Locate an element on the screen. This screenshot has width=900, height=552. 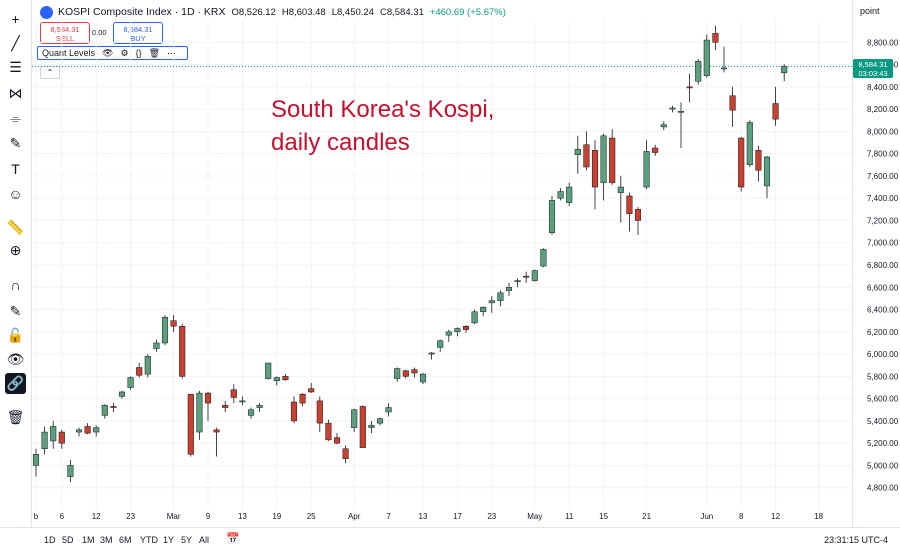
x-tick-label: 8 is located at coordinates (741, 516).